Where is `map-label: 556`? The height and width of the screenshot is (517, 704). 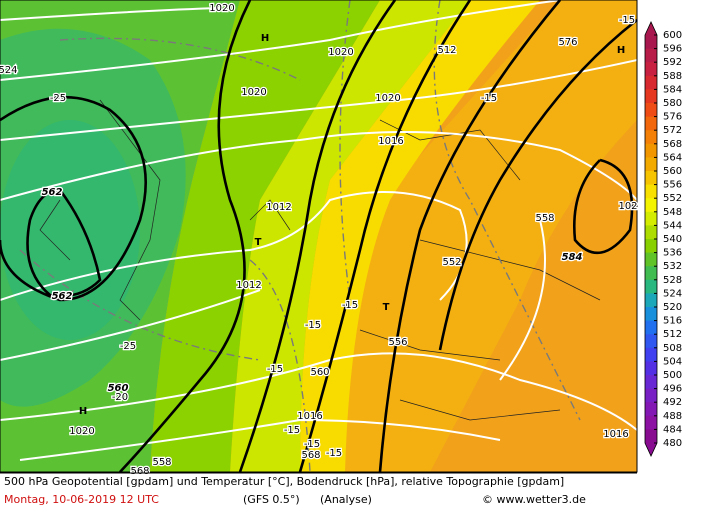
map-label: 556 is located at coordinates (397, 342).